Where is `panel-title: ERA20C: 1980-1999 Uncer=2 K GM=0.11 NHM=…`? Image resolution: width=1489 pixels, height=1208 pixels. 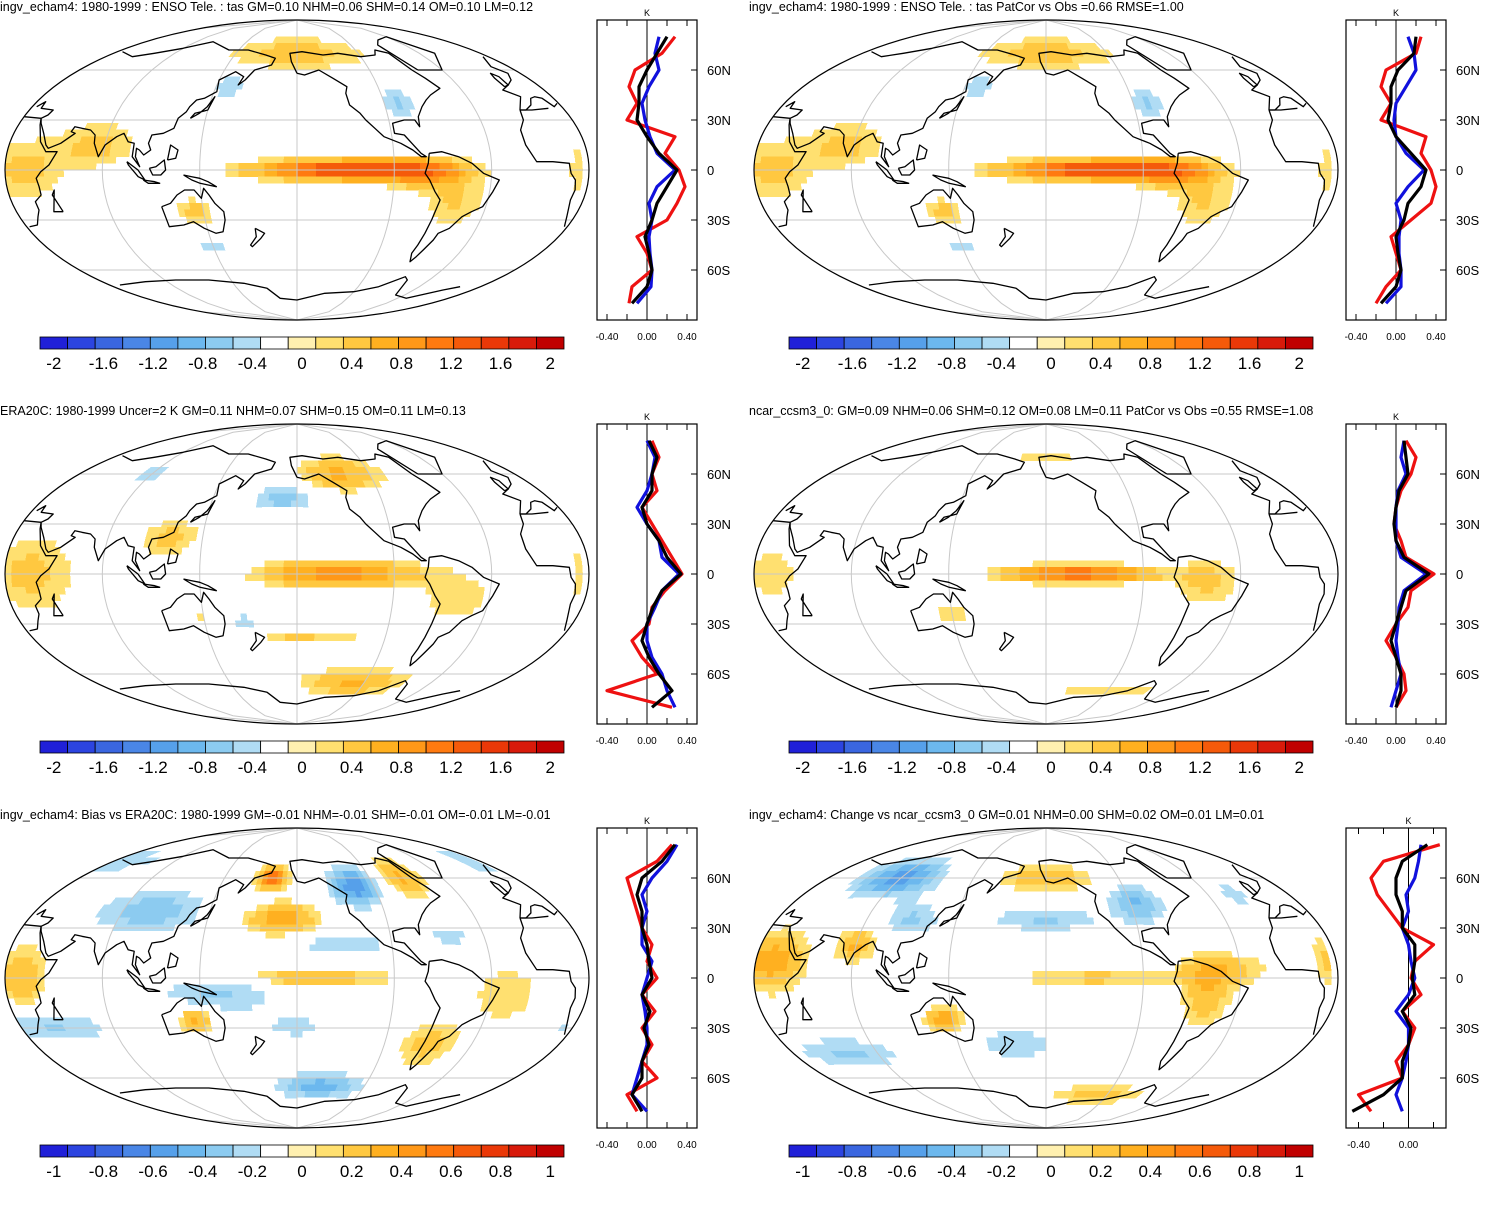 panel-title: ERA20C: 1980-1999 Uncer=2 K GM=0.11 NHM=… is located at coordinates (233, 411).